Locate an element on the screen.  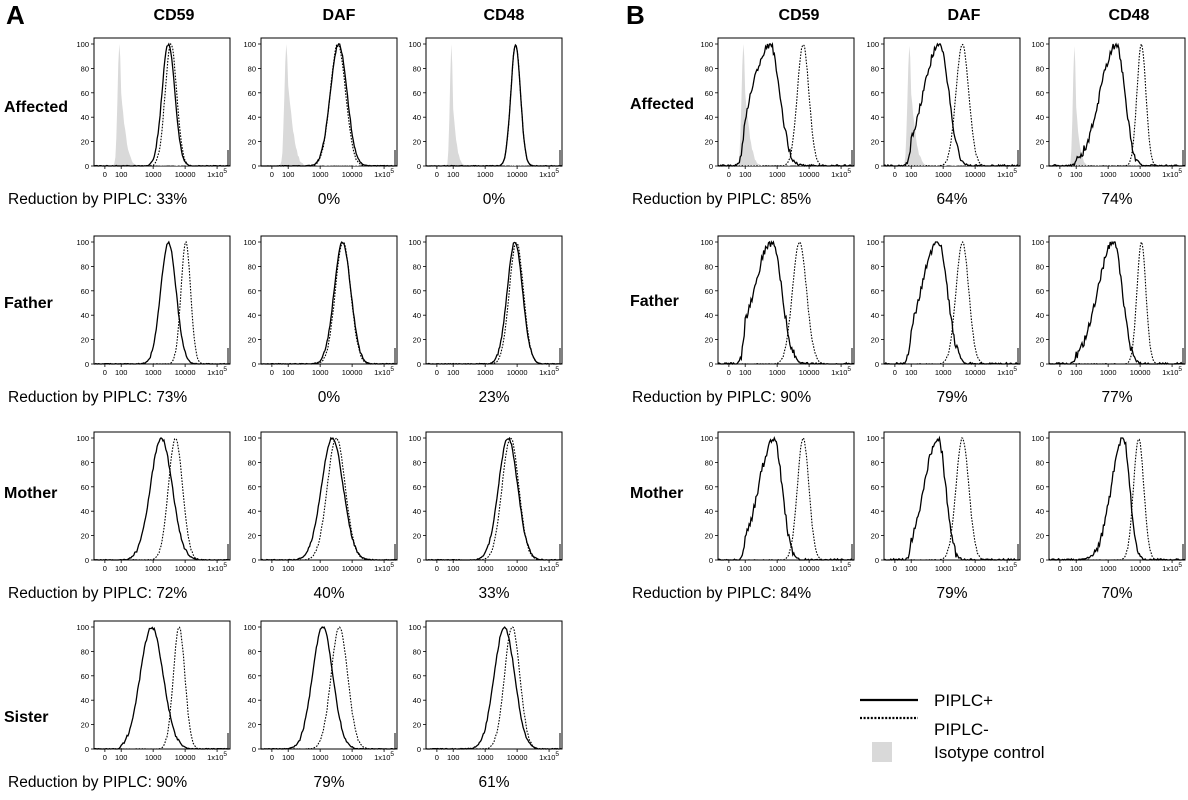
row-label-b-affected: Affected is located at coordinates (662, 104).